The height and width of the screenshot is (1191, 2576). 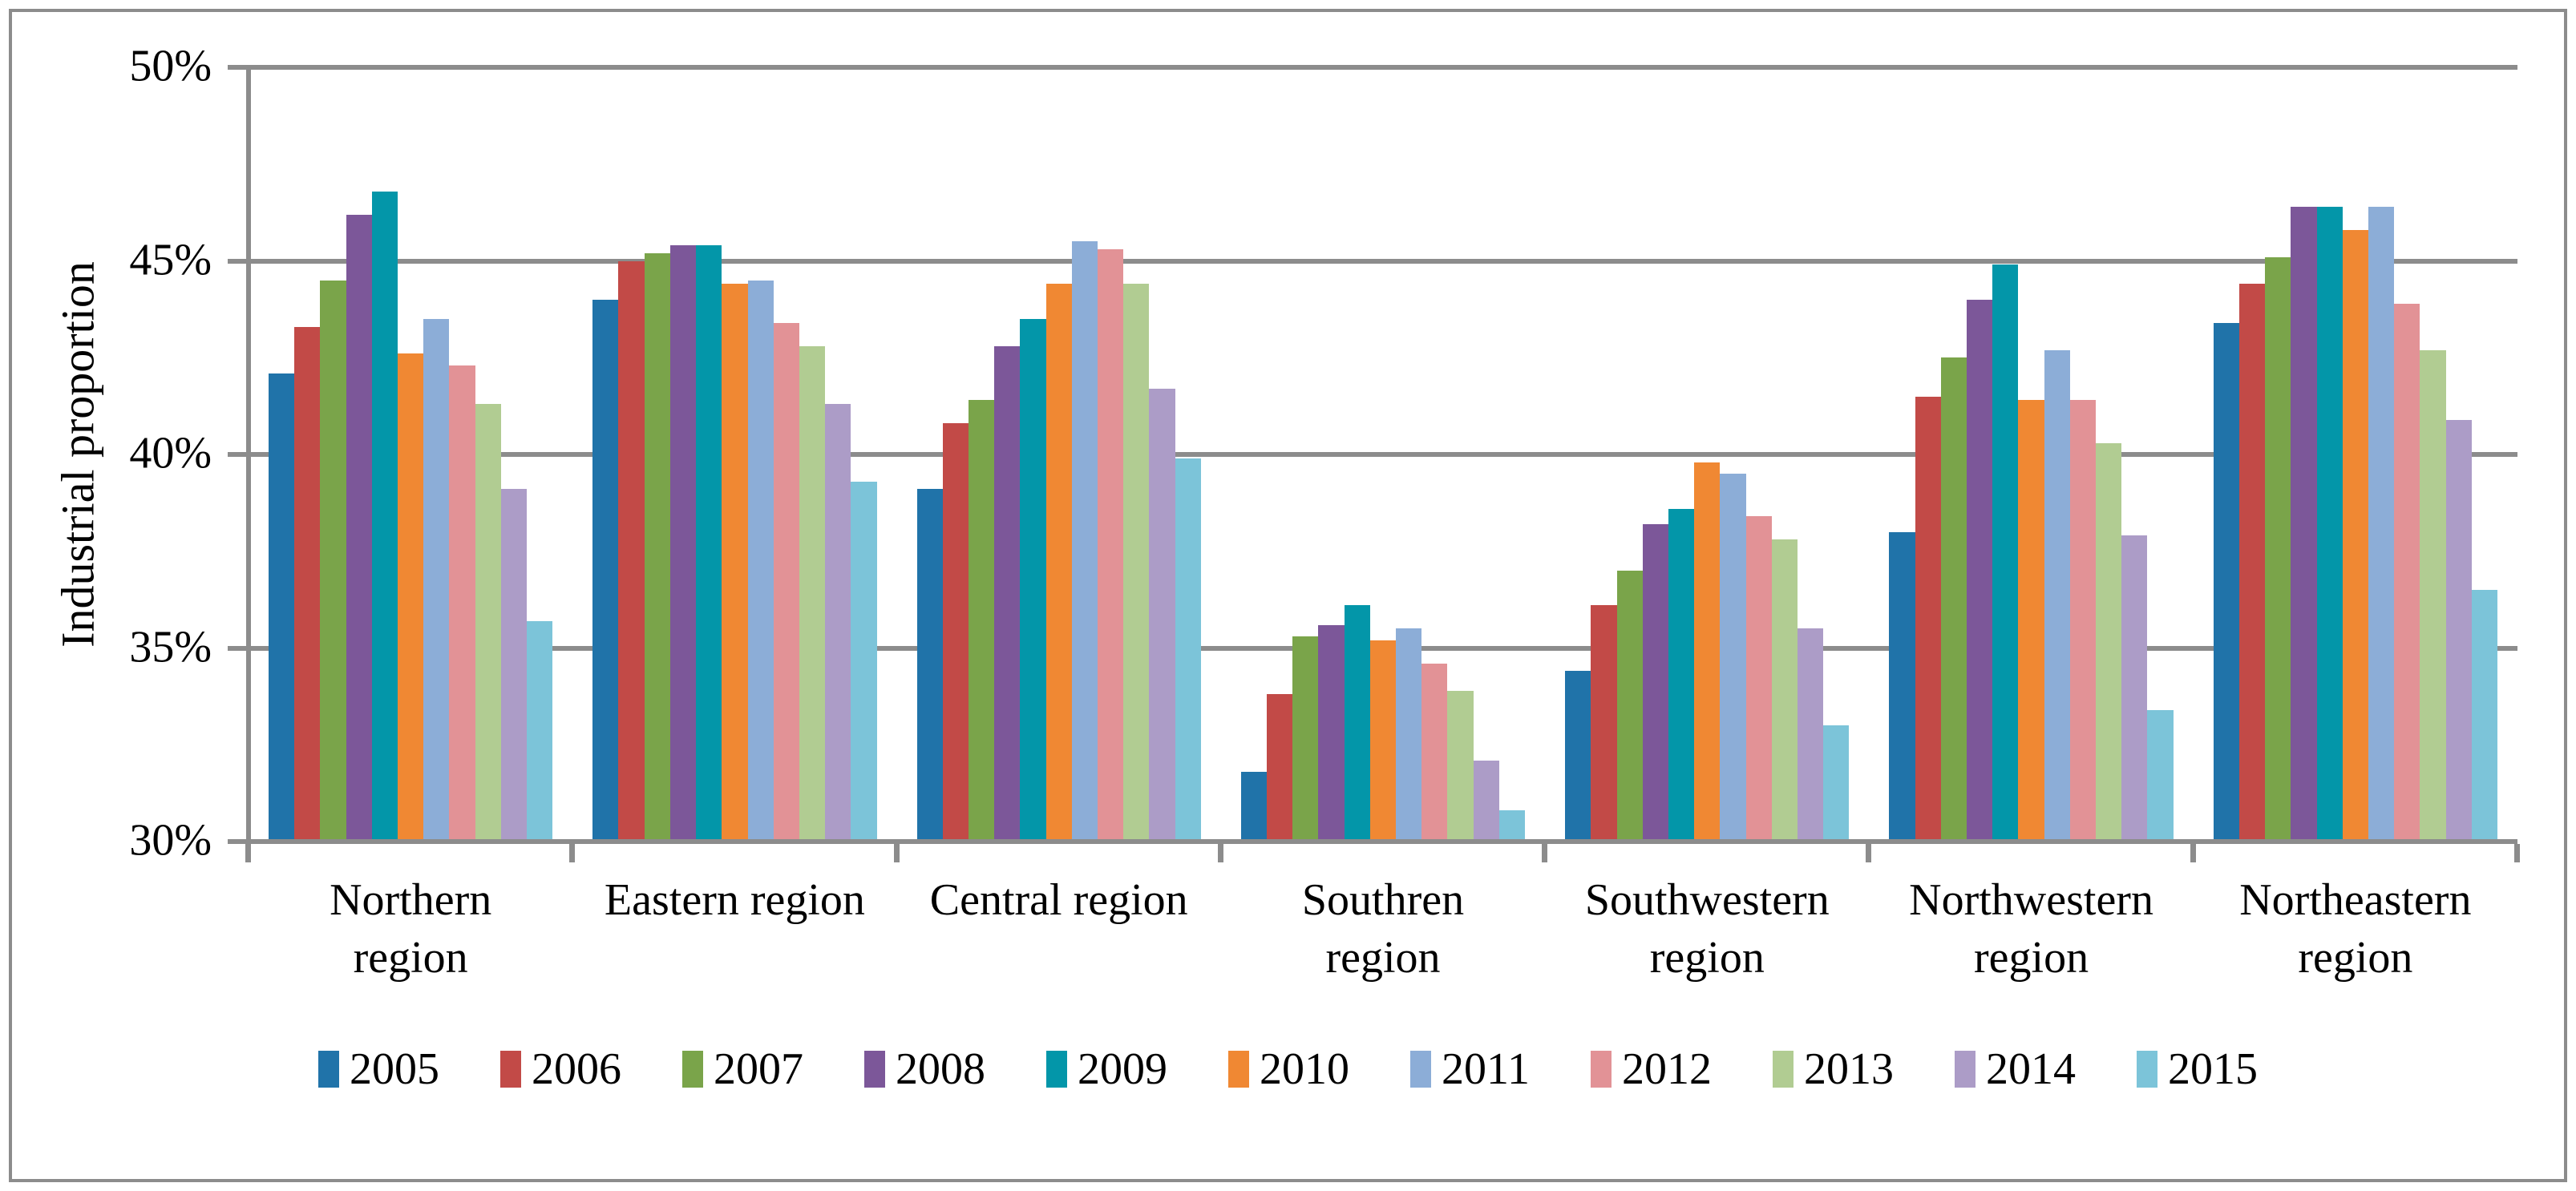 I want to click on legend-label-2015: 2015, so click(x=2212, y=1069).